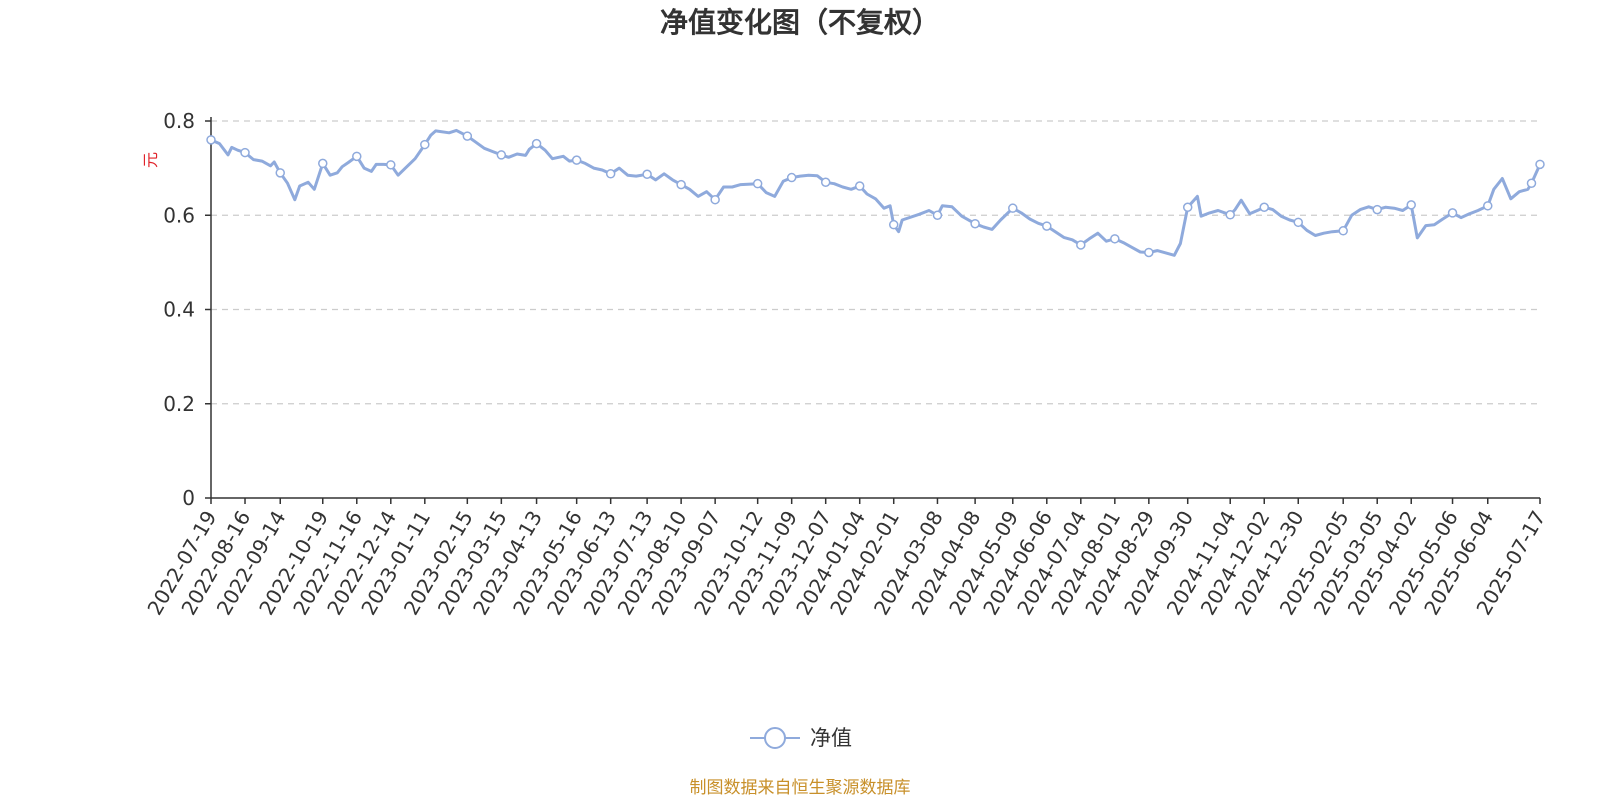  Describe the element at coordinates (801, 738) in the screenshot. I see `legend: 净值` at that location.